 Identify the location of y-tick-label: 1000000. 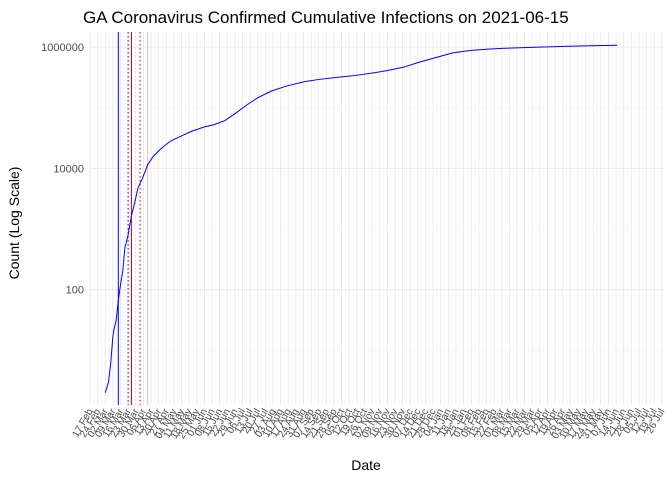
(62, 48).